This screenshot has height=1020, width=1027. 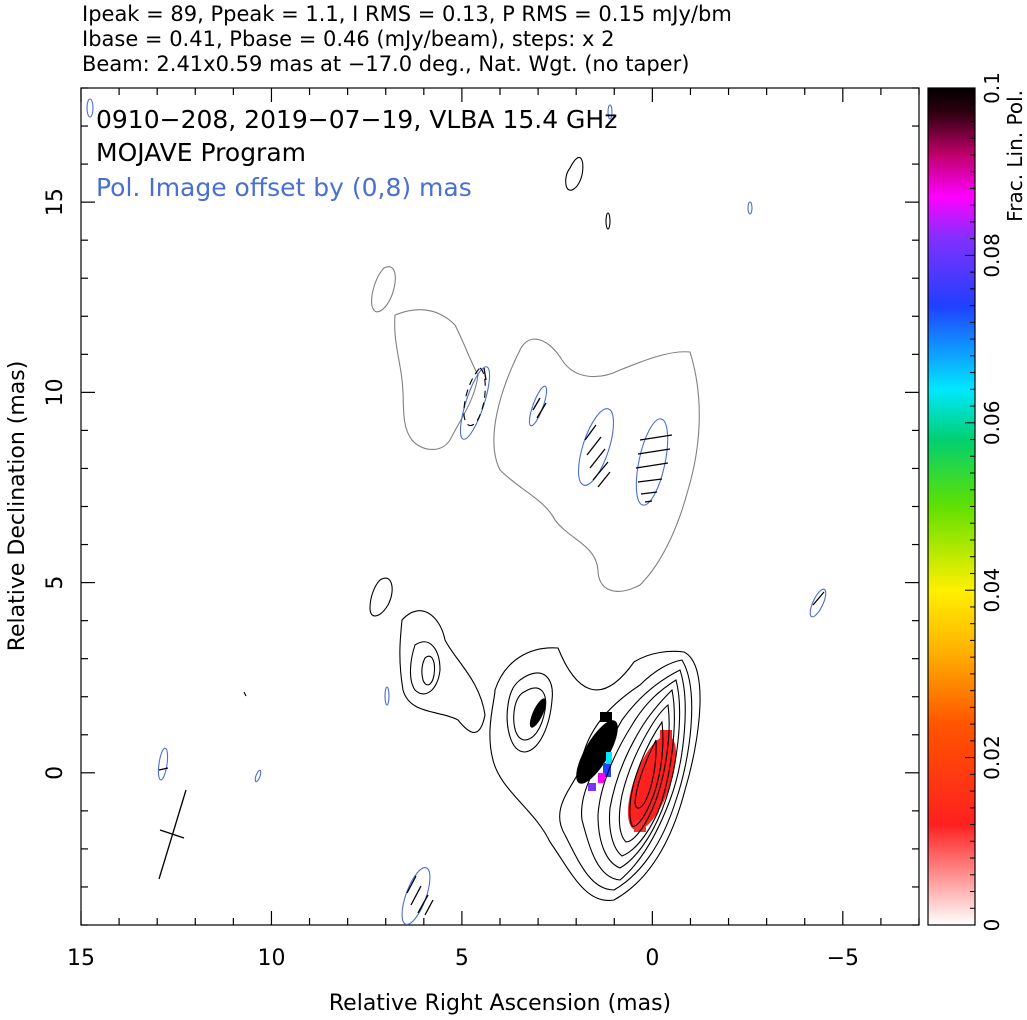 What do you see at coordinates (500, 1003) in the screenshot?
I see `x-axis-label: Relative Right Ascension (mas)` at bounding box center [500, 1003].